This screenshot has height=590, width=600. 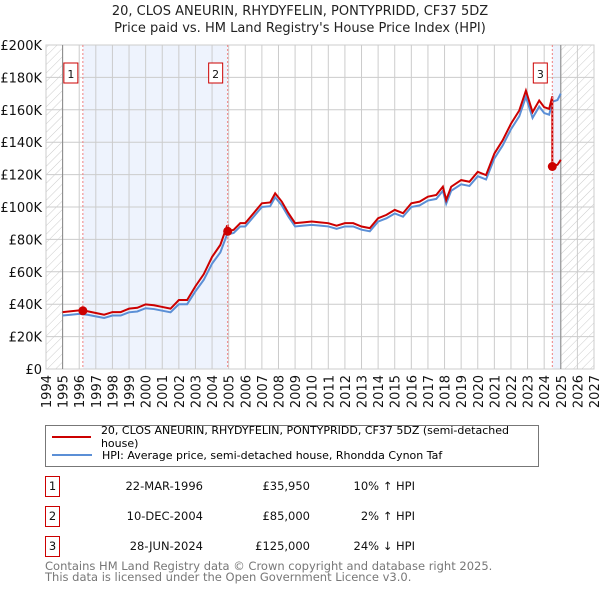 What do you see at coordinates (52, 516) in the screenshot?
I see `sale-marker: 2` at bounding box center [52, 516].